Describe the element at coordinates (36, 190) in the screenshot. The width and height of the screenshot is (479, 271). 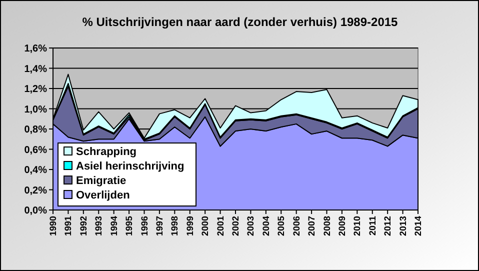
I see `y-tick-label: 0,2%` at that location.